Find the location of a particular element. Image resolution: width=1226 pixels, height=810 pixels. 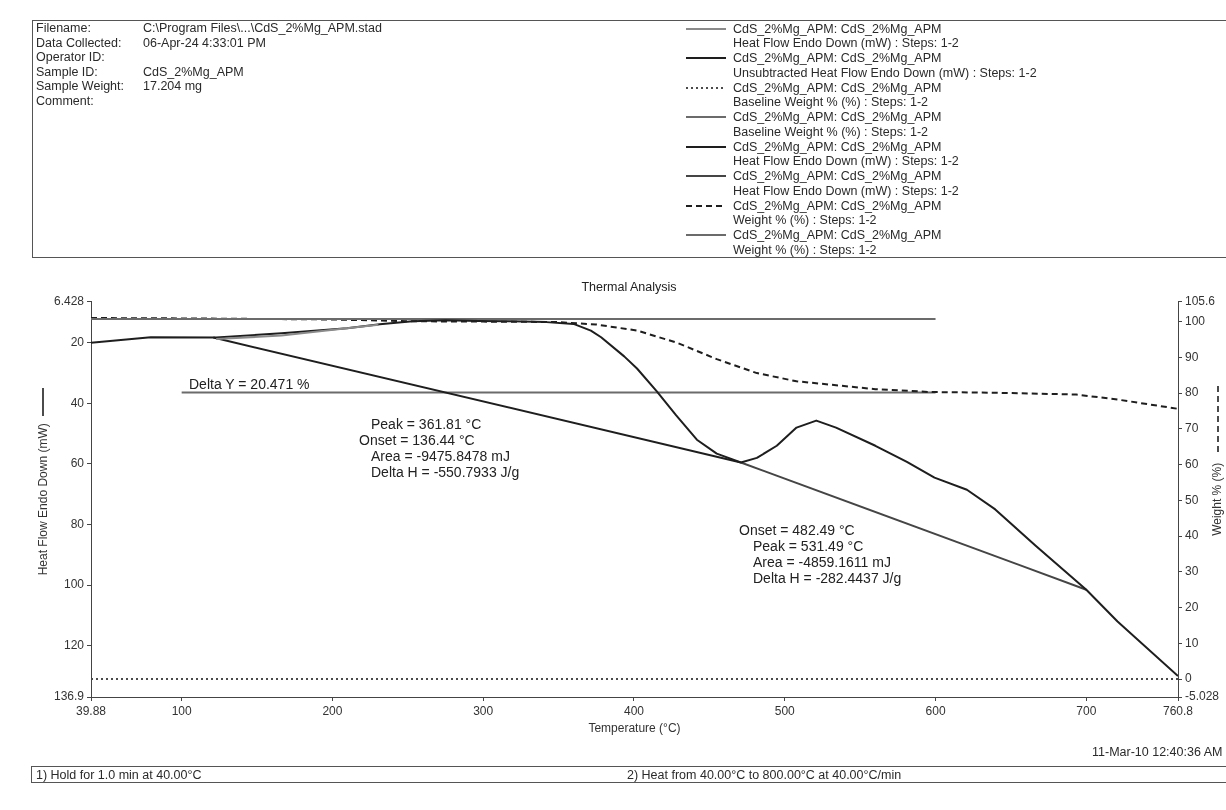

x-tick-label: 700 is located at coordinates (1086, 710).